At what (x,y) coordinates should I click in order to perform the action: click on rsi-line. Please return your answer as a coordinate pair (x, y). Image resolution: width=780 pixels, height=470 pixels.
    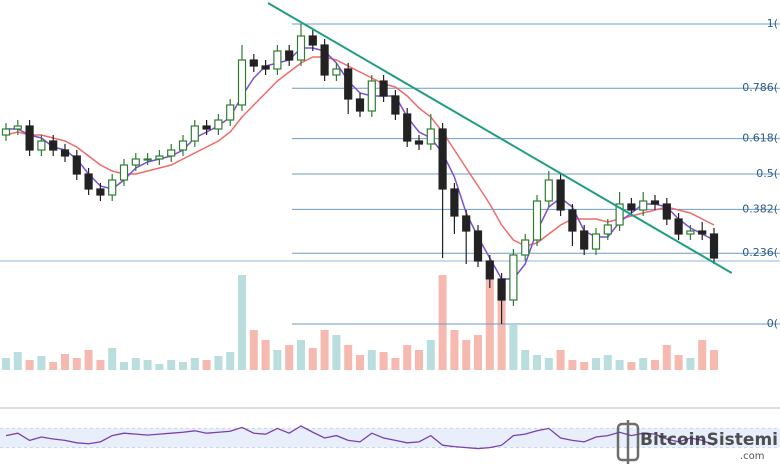
    Looking at the image, I should click on (360, 437).